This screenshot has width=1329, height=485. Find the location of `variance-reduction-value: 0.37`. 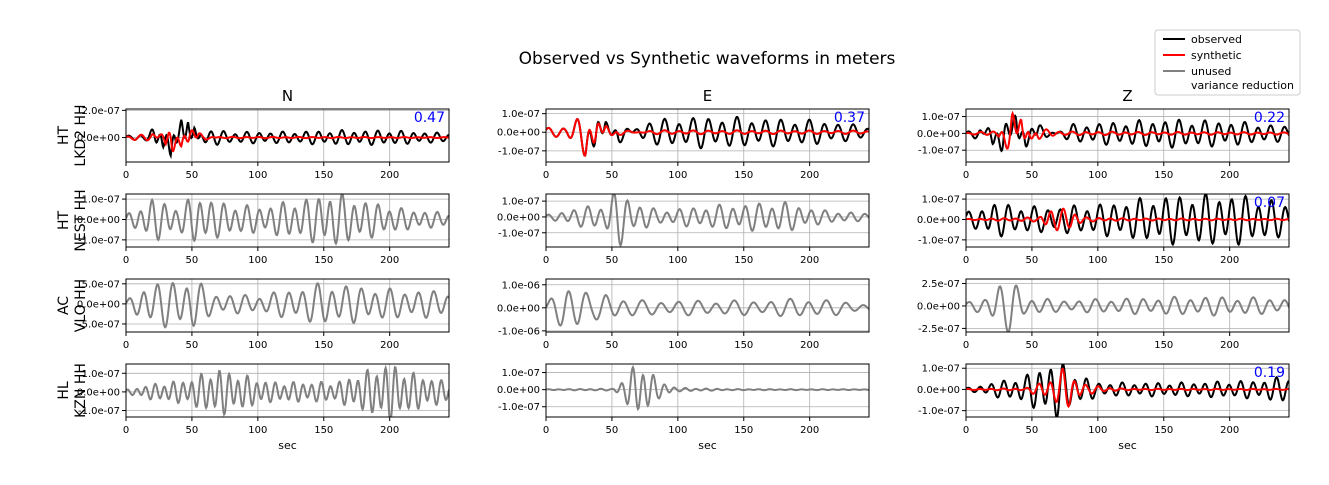

variance-reduction-value: 0.37 is located at coordinates (849, 118).